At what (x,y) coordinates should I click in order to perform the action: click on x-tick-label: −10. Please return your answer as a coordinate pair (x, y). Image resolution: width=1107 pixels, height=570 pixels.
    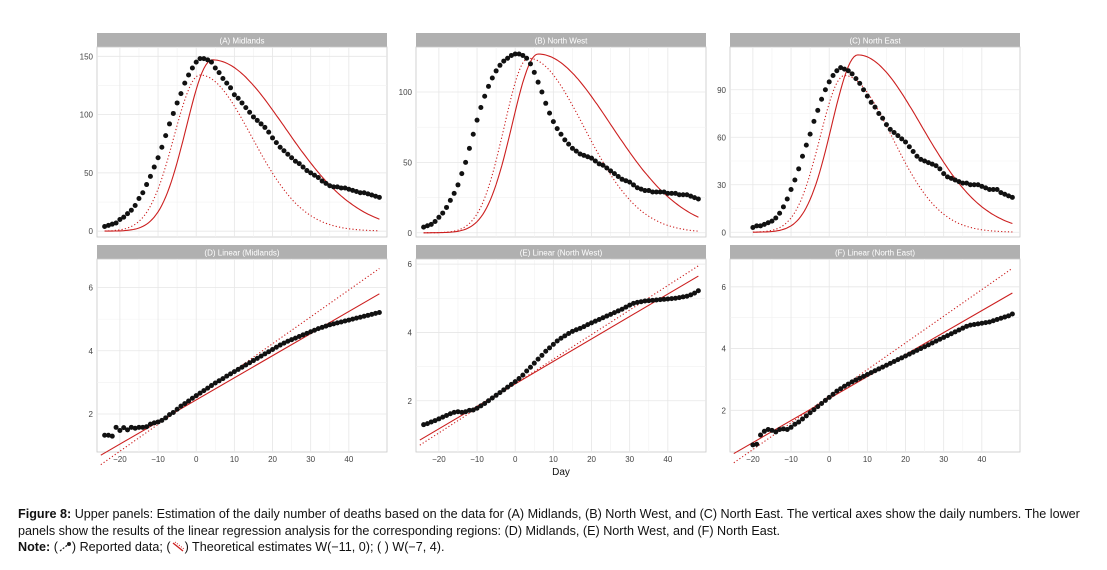
    Looking at the image, I should click on (791, 459).